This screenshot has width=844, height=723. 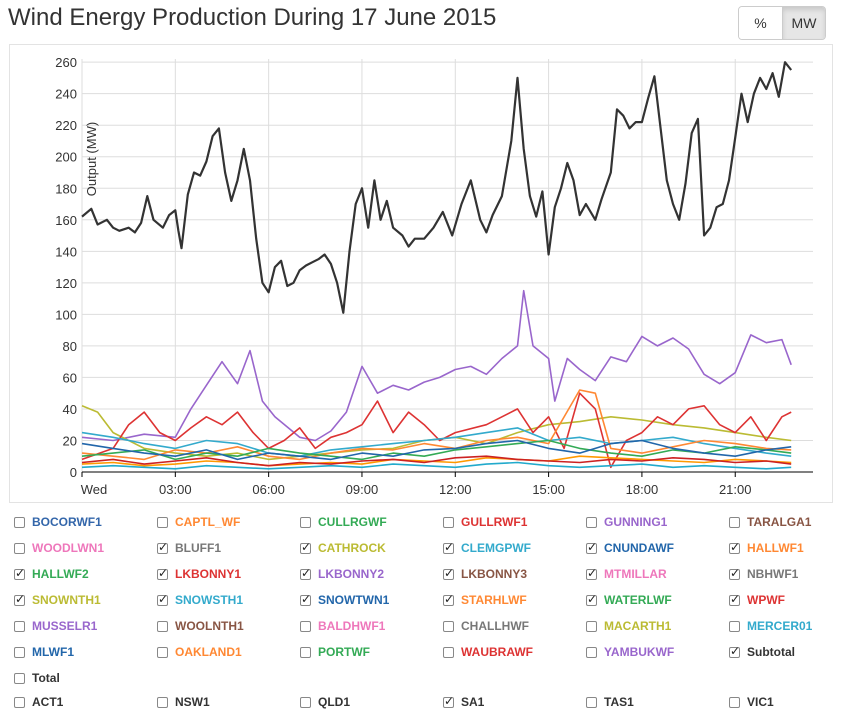 What do you see at coordinates (198, 522) in the screenshot?
I see `legend-item-captl_wf: CAPTL_WF` at bounding box center [198, 522].